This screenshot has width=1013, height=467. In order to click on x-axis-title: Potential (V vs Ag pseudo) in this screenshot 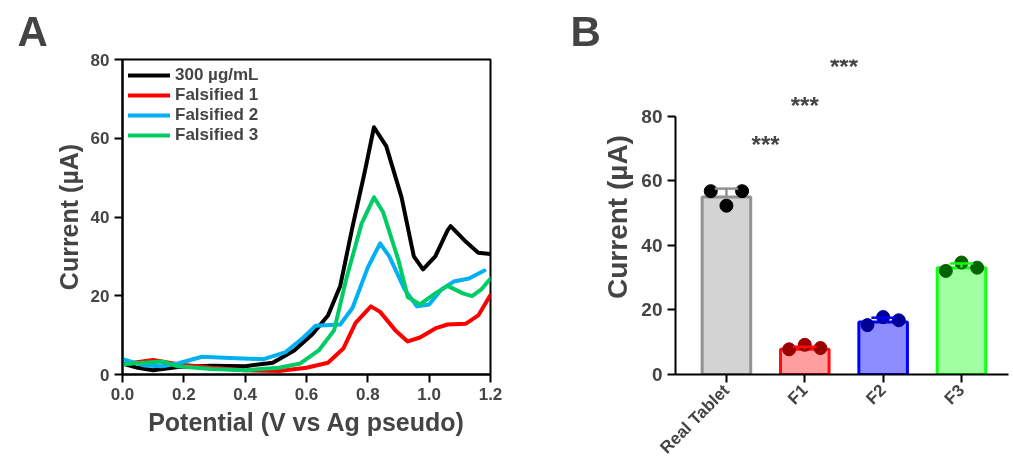, I will do `click(306, 421)`.